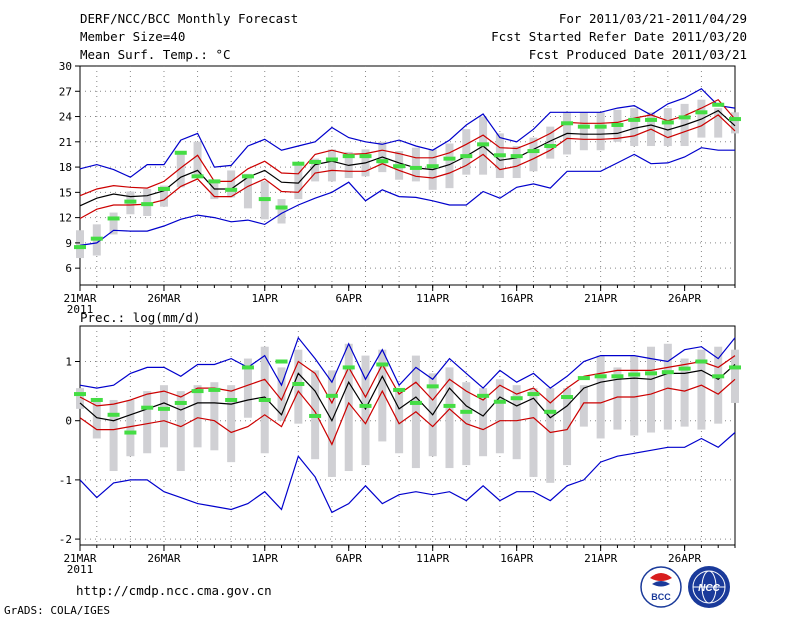  Describe the element at coordinates (79, 558) in the screenshot. I see `prec-x-tick-label: 21MAR` at that location.